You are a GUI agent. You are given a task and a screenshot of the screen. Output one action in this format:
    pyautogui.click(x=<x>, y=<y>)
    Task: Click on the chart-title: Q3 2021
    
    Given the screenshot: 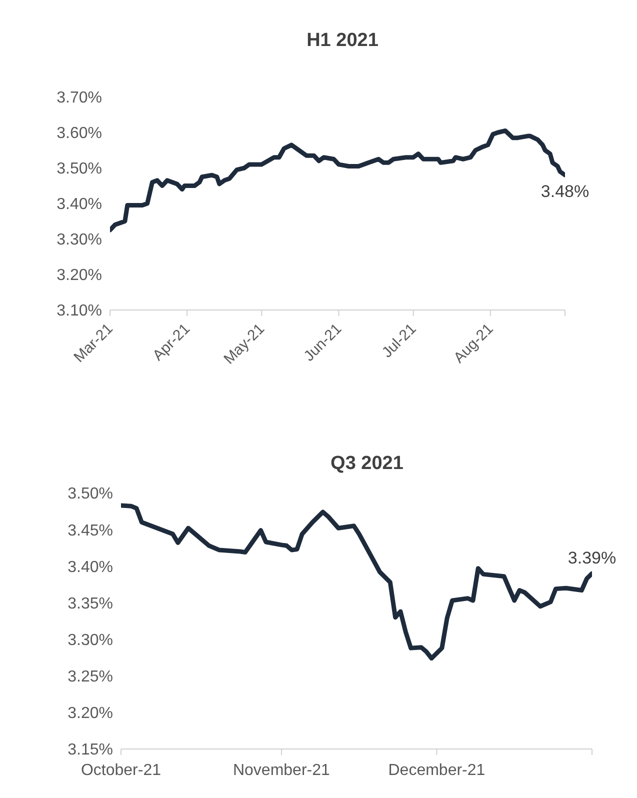 What is the action you would take?
    pyautogui.click(x=367, y=464)
    